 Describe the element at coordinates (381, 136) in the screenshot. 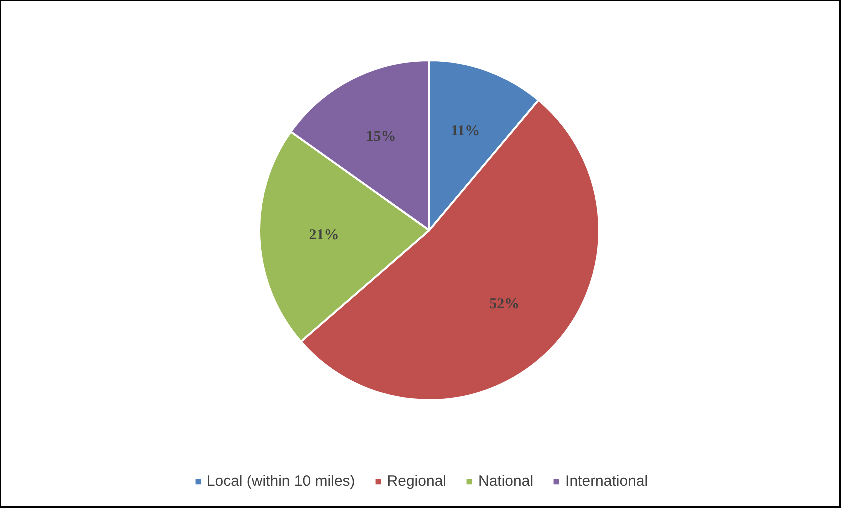

I see `data-label: 15%` at that location.